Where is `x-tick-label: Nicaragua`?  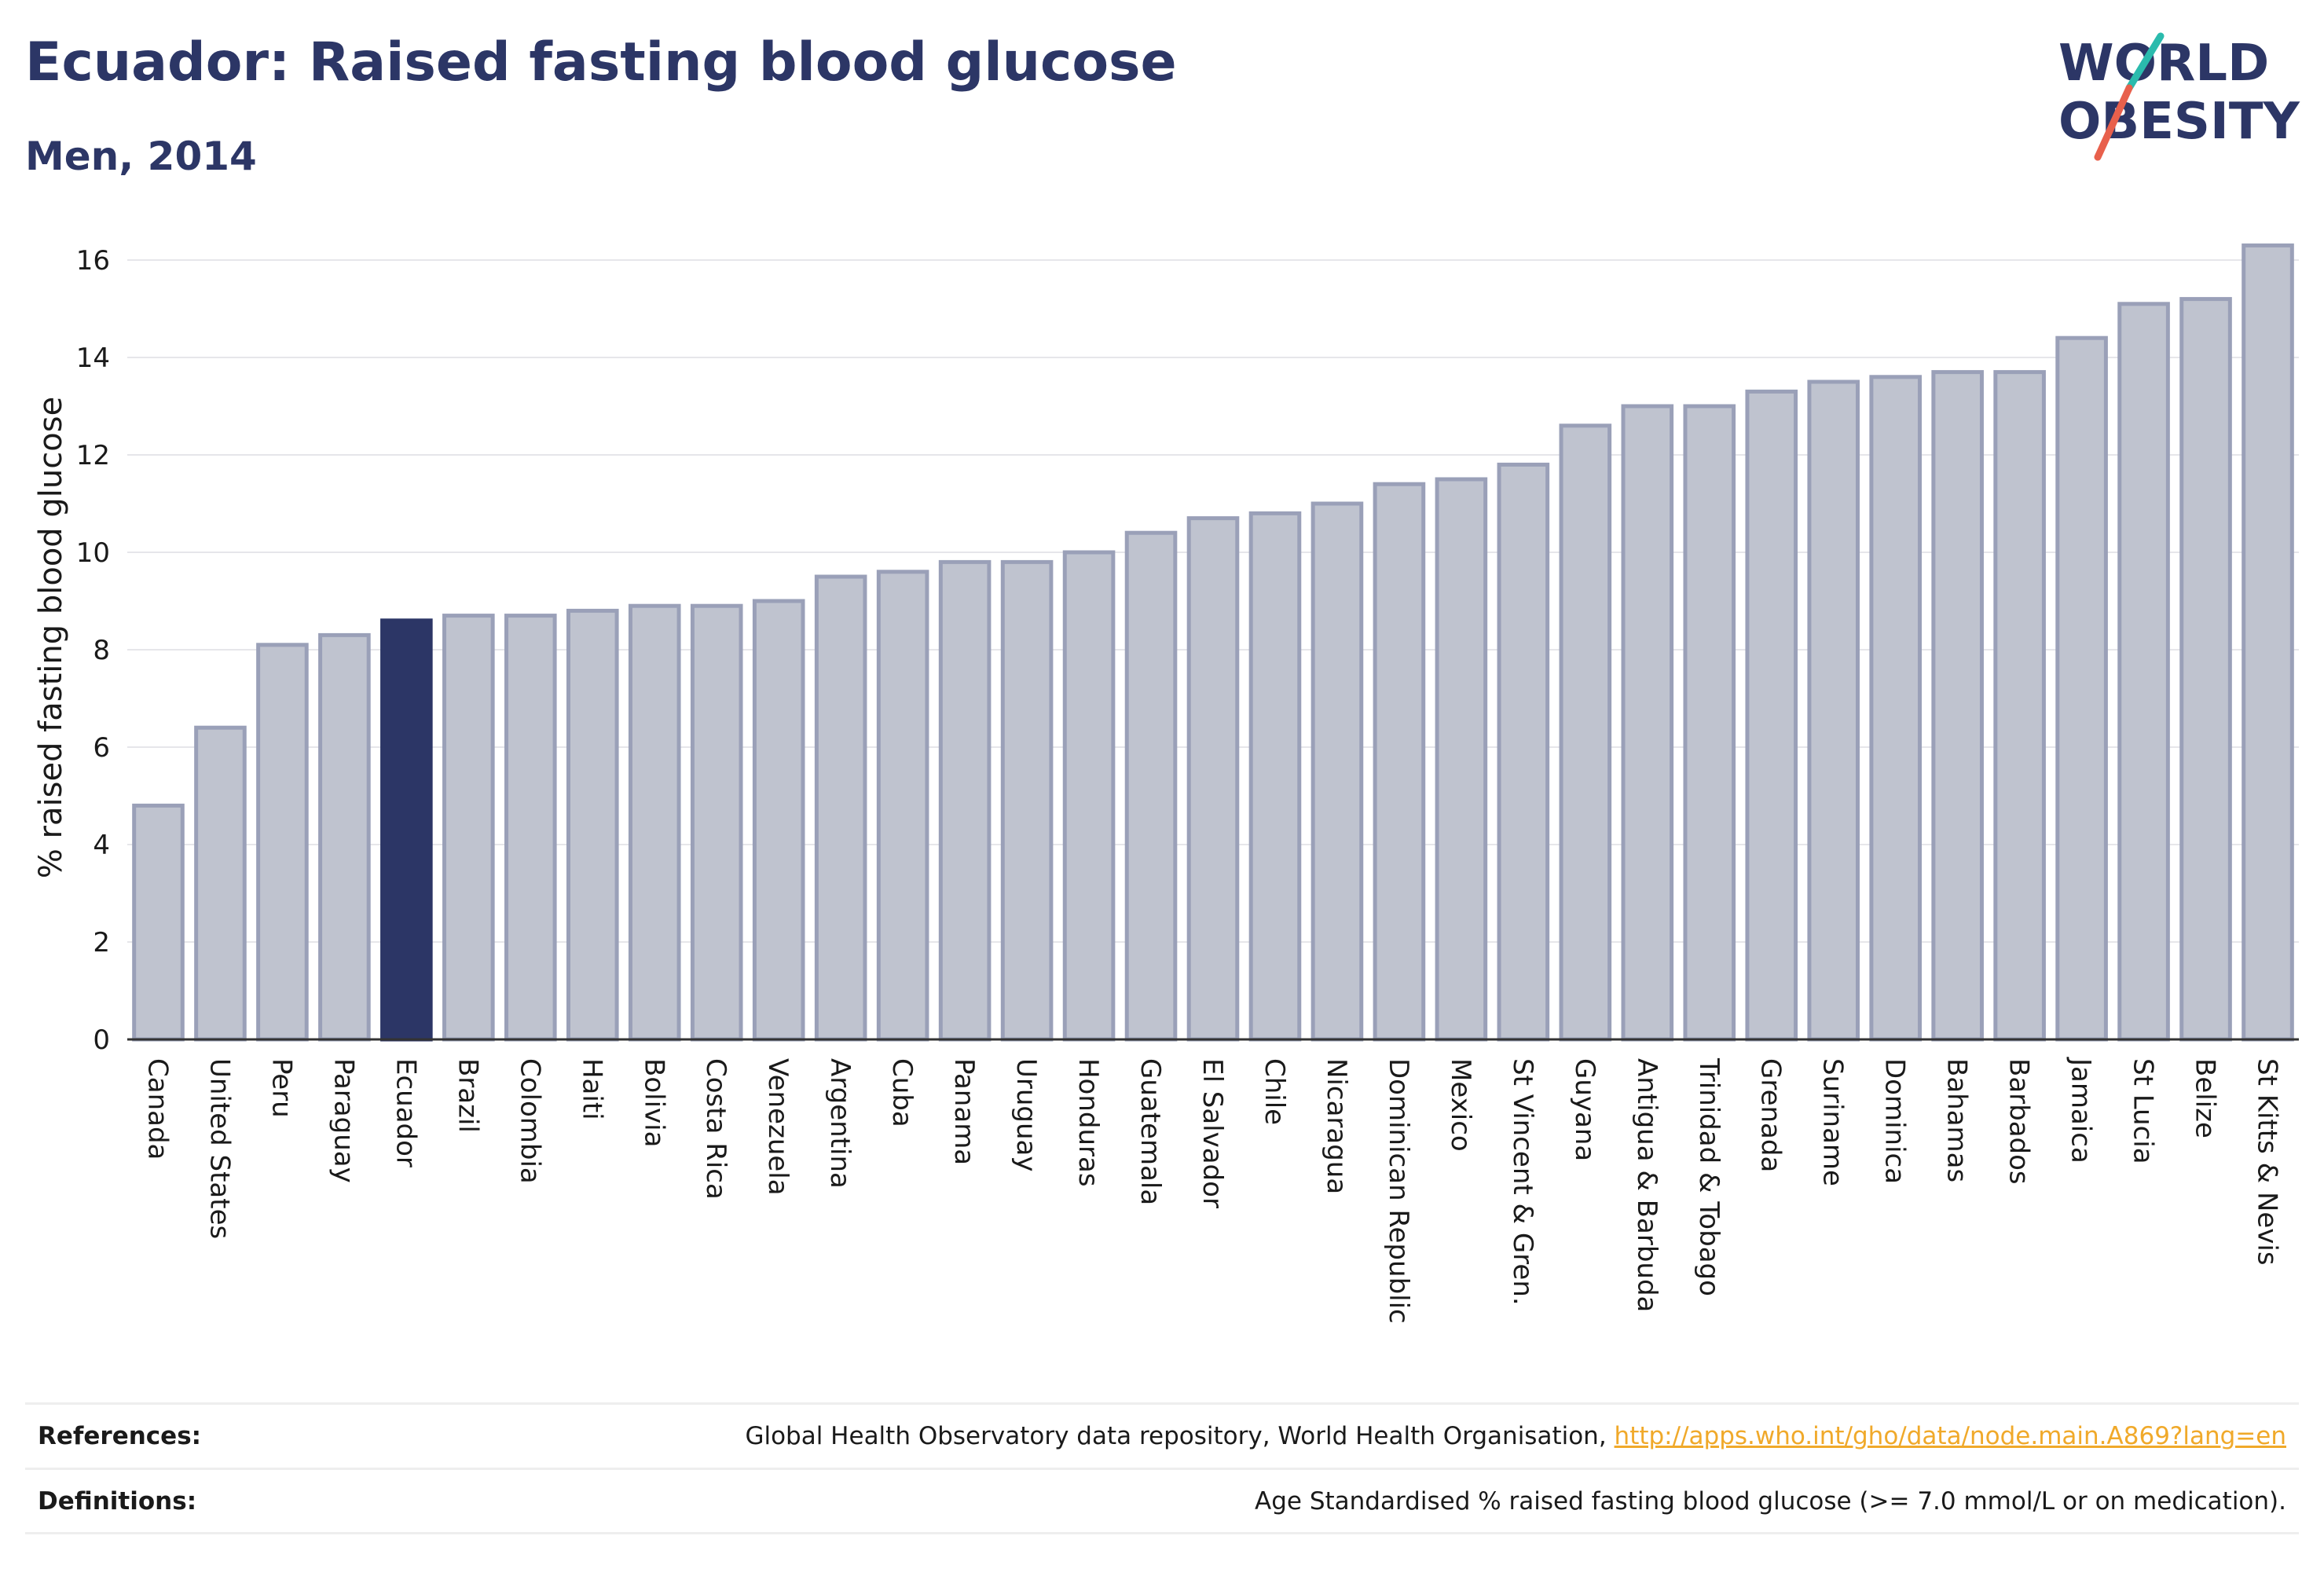
x-tick-label: Nicaragua is located at coordinates (1336, 1126).